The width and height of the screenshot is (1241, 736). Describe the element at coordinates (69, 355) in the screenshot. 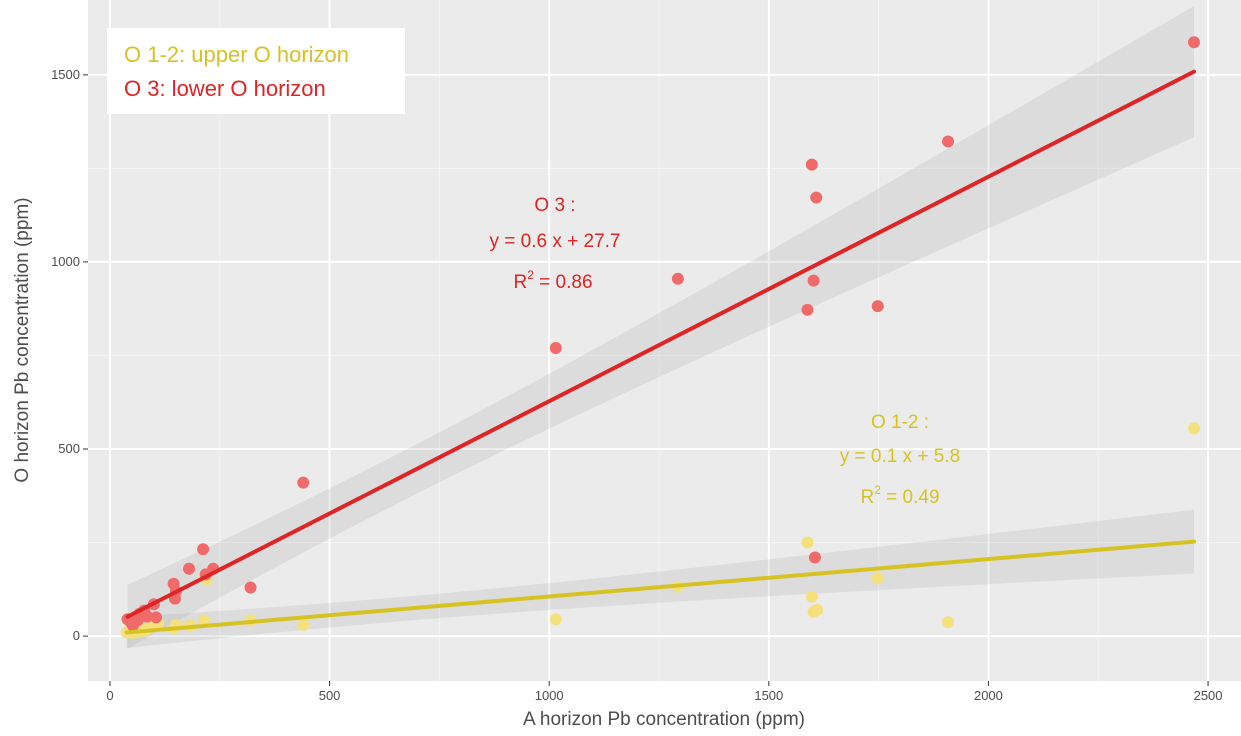

I see `y-axis-ticks: 0 500 1000 1500` at that location.